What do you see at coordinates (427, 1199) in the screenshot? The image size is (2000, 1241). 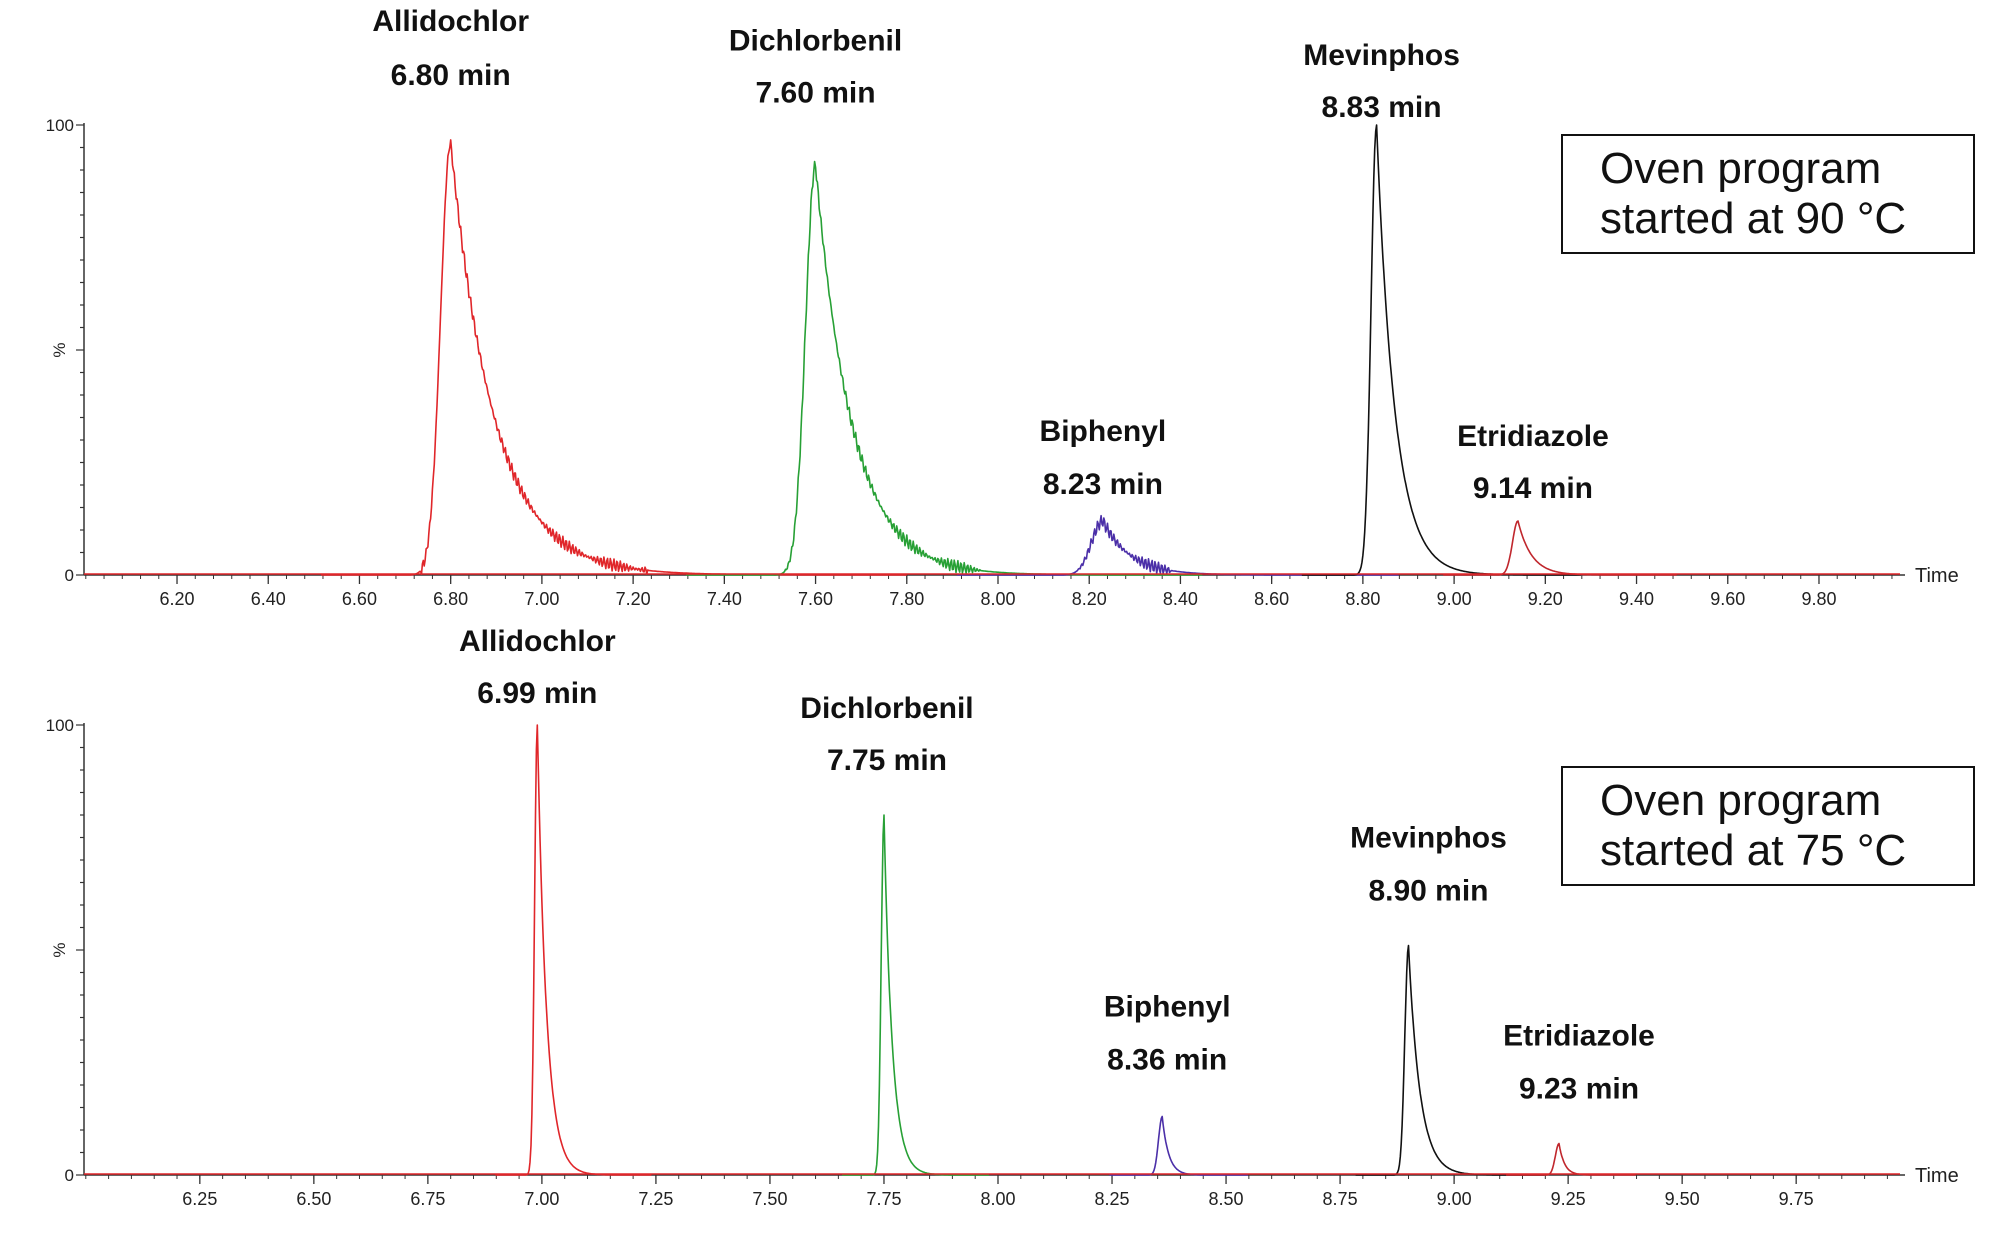 I see `x-tick-label: 6.75` at bounding box center [427, 1199].